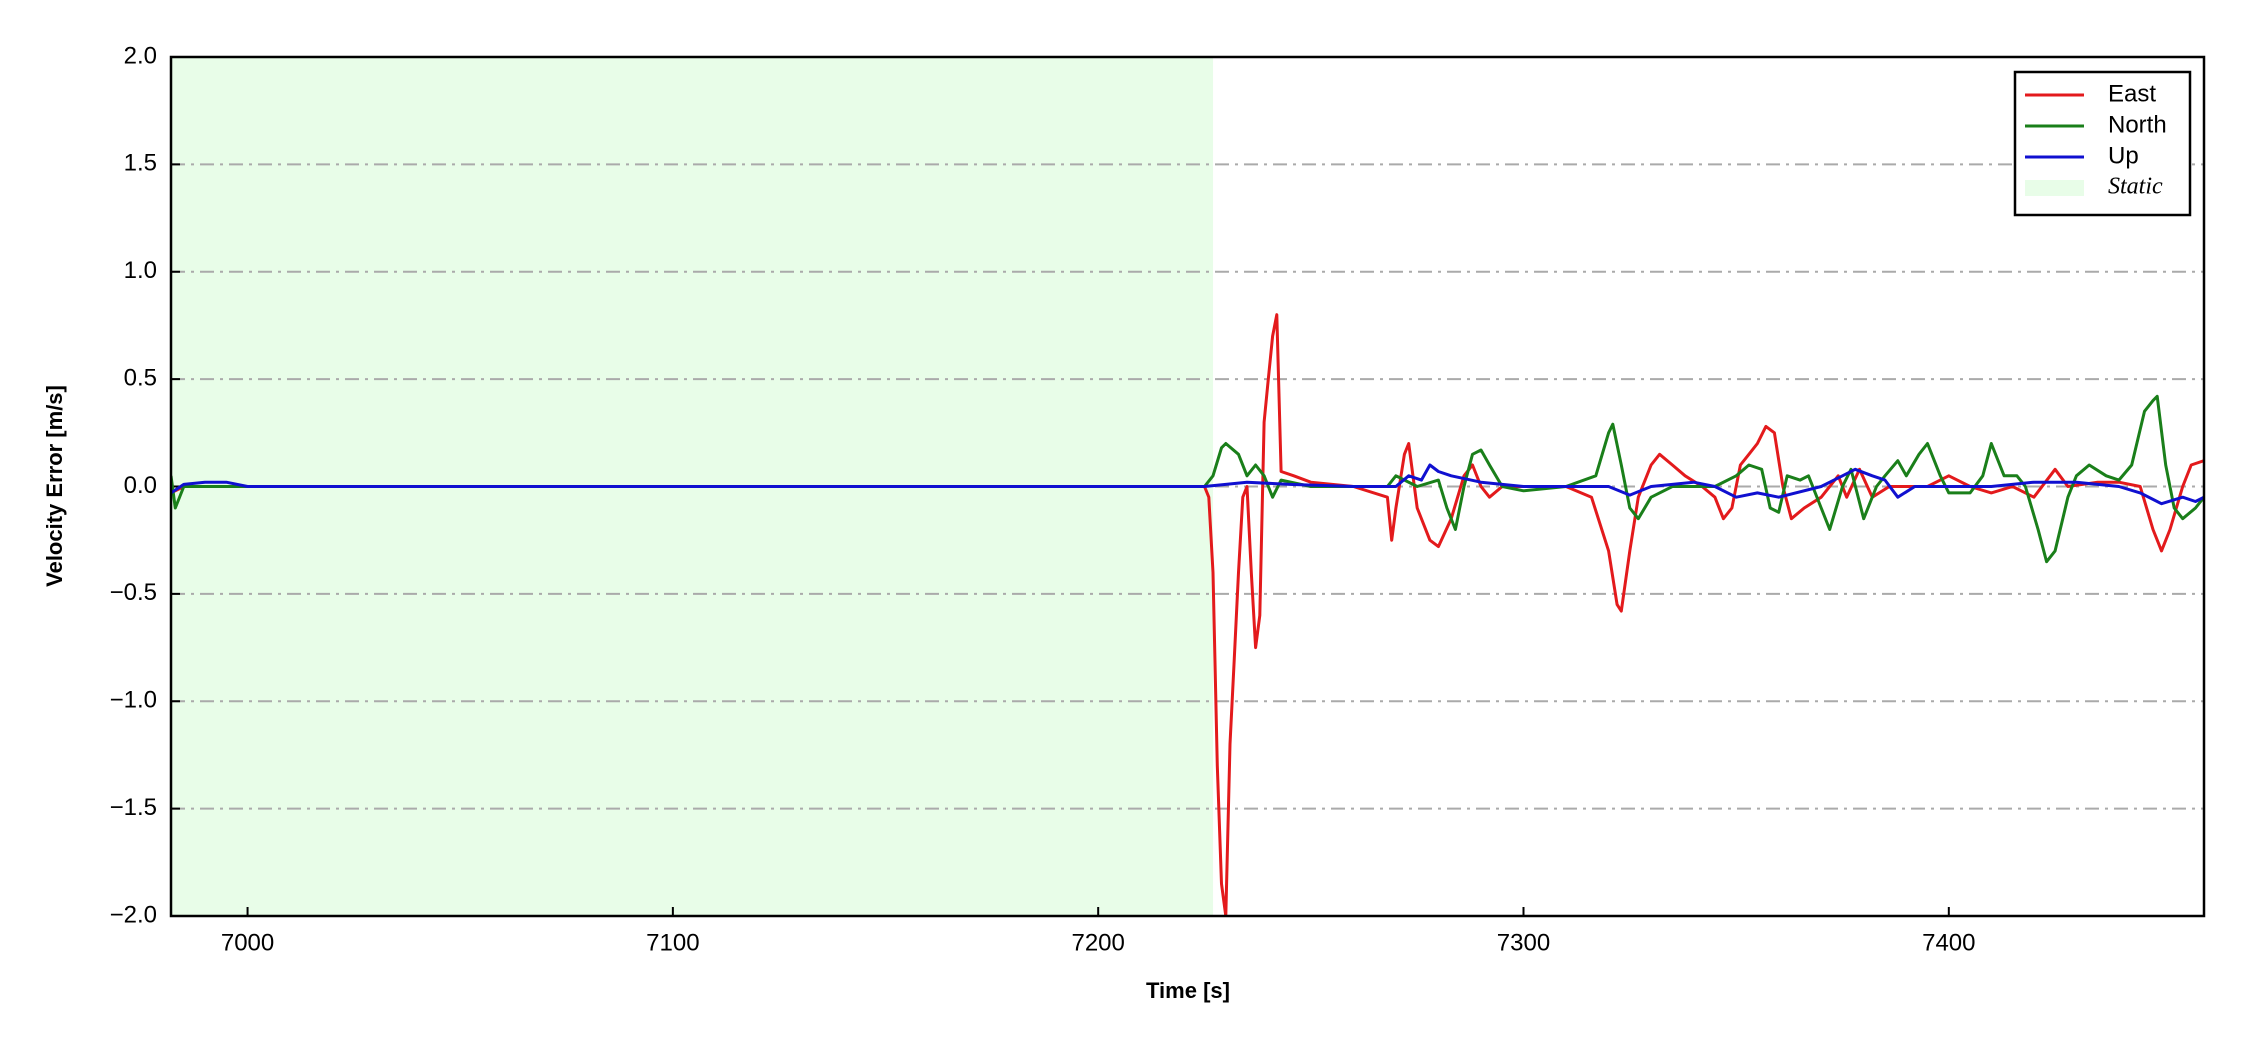  Describe the element at coordinates (2054, 188) in the screenshot. I see `legend-swatch` at that location.